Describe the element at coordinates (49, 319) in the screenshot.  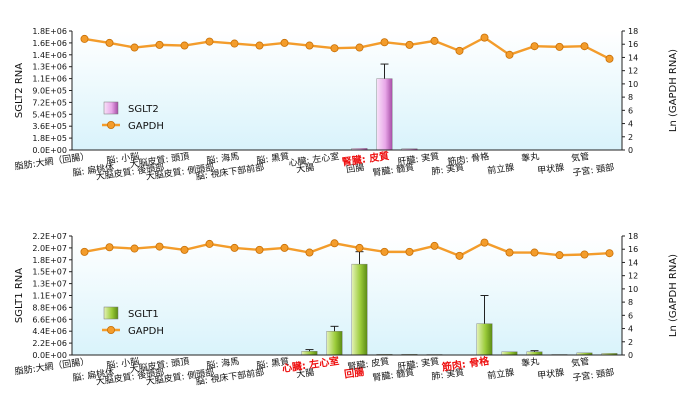
I see `y-tick-label: 6.6E+06` at that location.